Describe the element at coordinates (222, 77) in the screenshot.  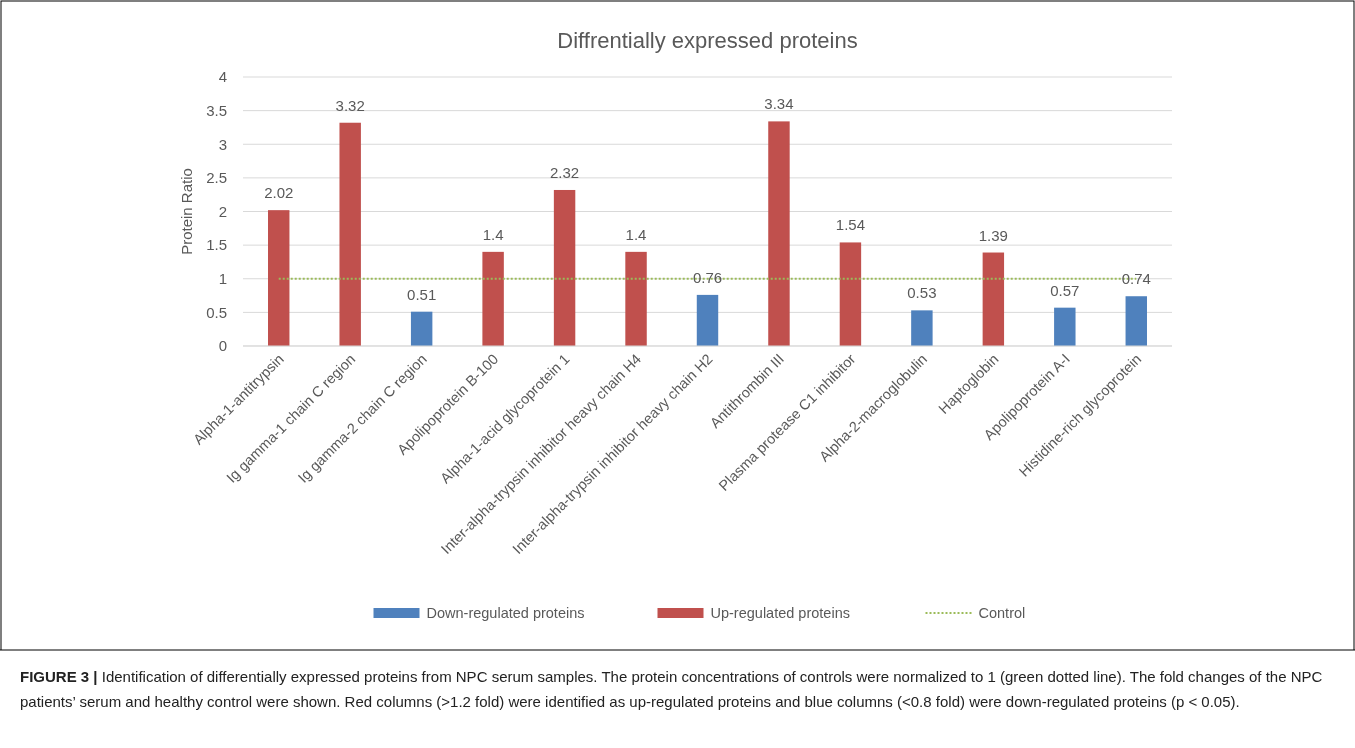
I see `y-tick-label: 4` at that location.